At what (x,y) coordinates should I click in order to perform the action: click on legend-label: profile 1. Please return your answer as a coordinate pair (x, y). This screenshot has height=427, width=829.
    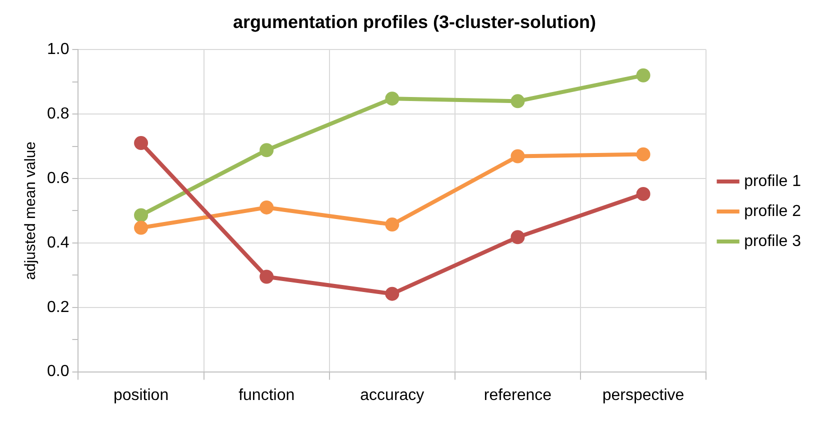
    Looking at the image, I should click on (773, 181).